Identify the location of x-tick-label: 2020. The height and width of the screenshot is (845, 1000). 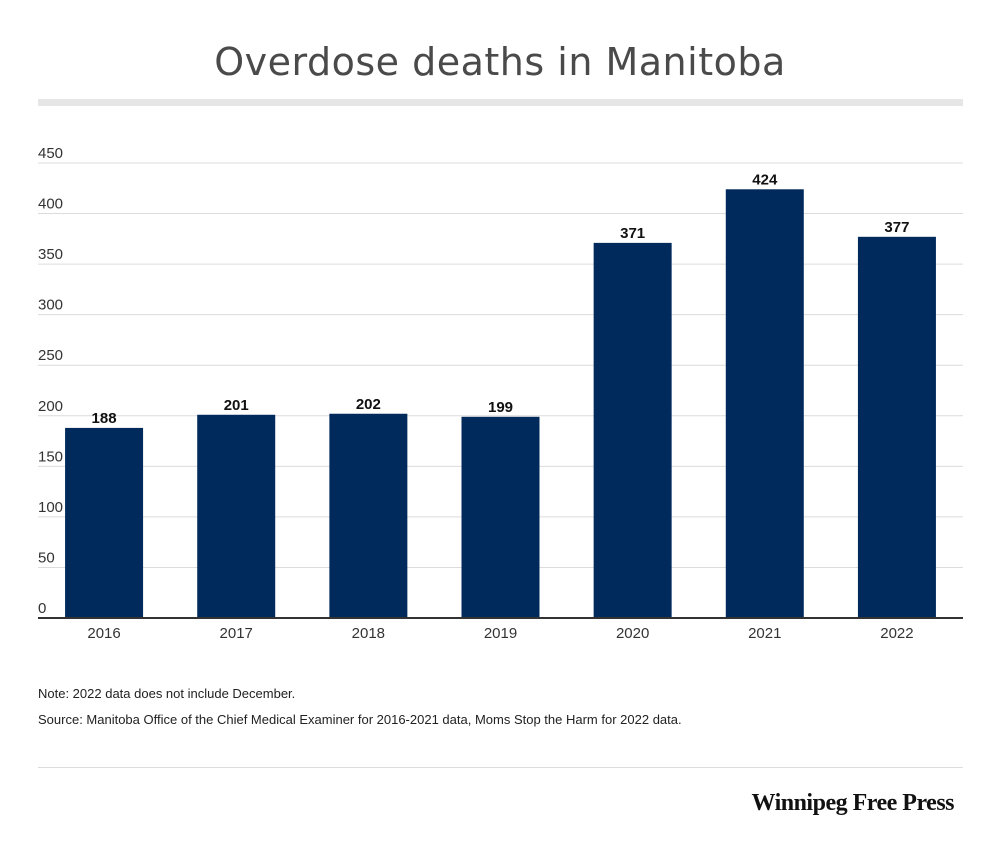
(632, 633).